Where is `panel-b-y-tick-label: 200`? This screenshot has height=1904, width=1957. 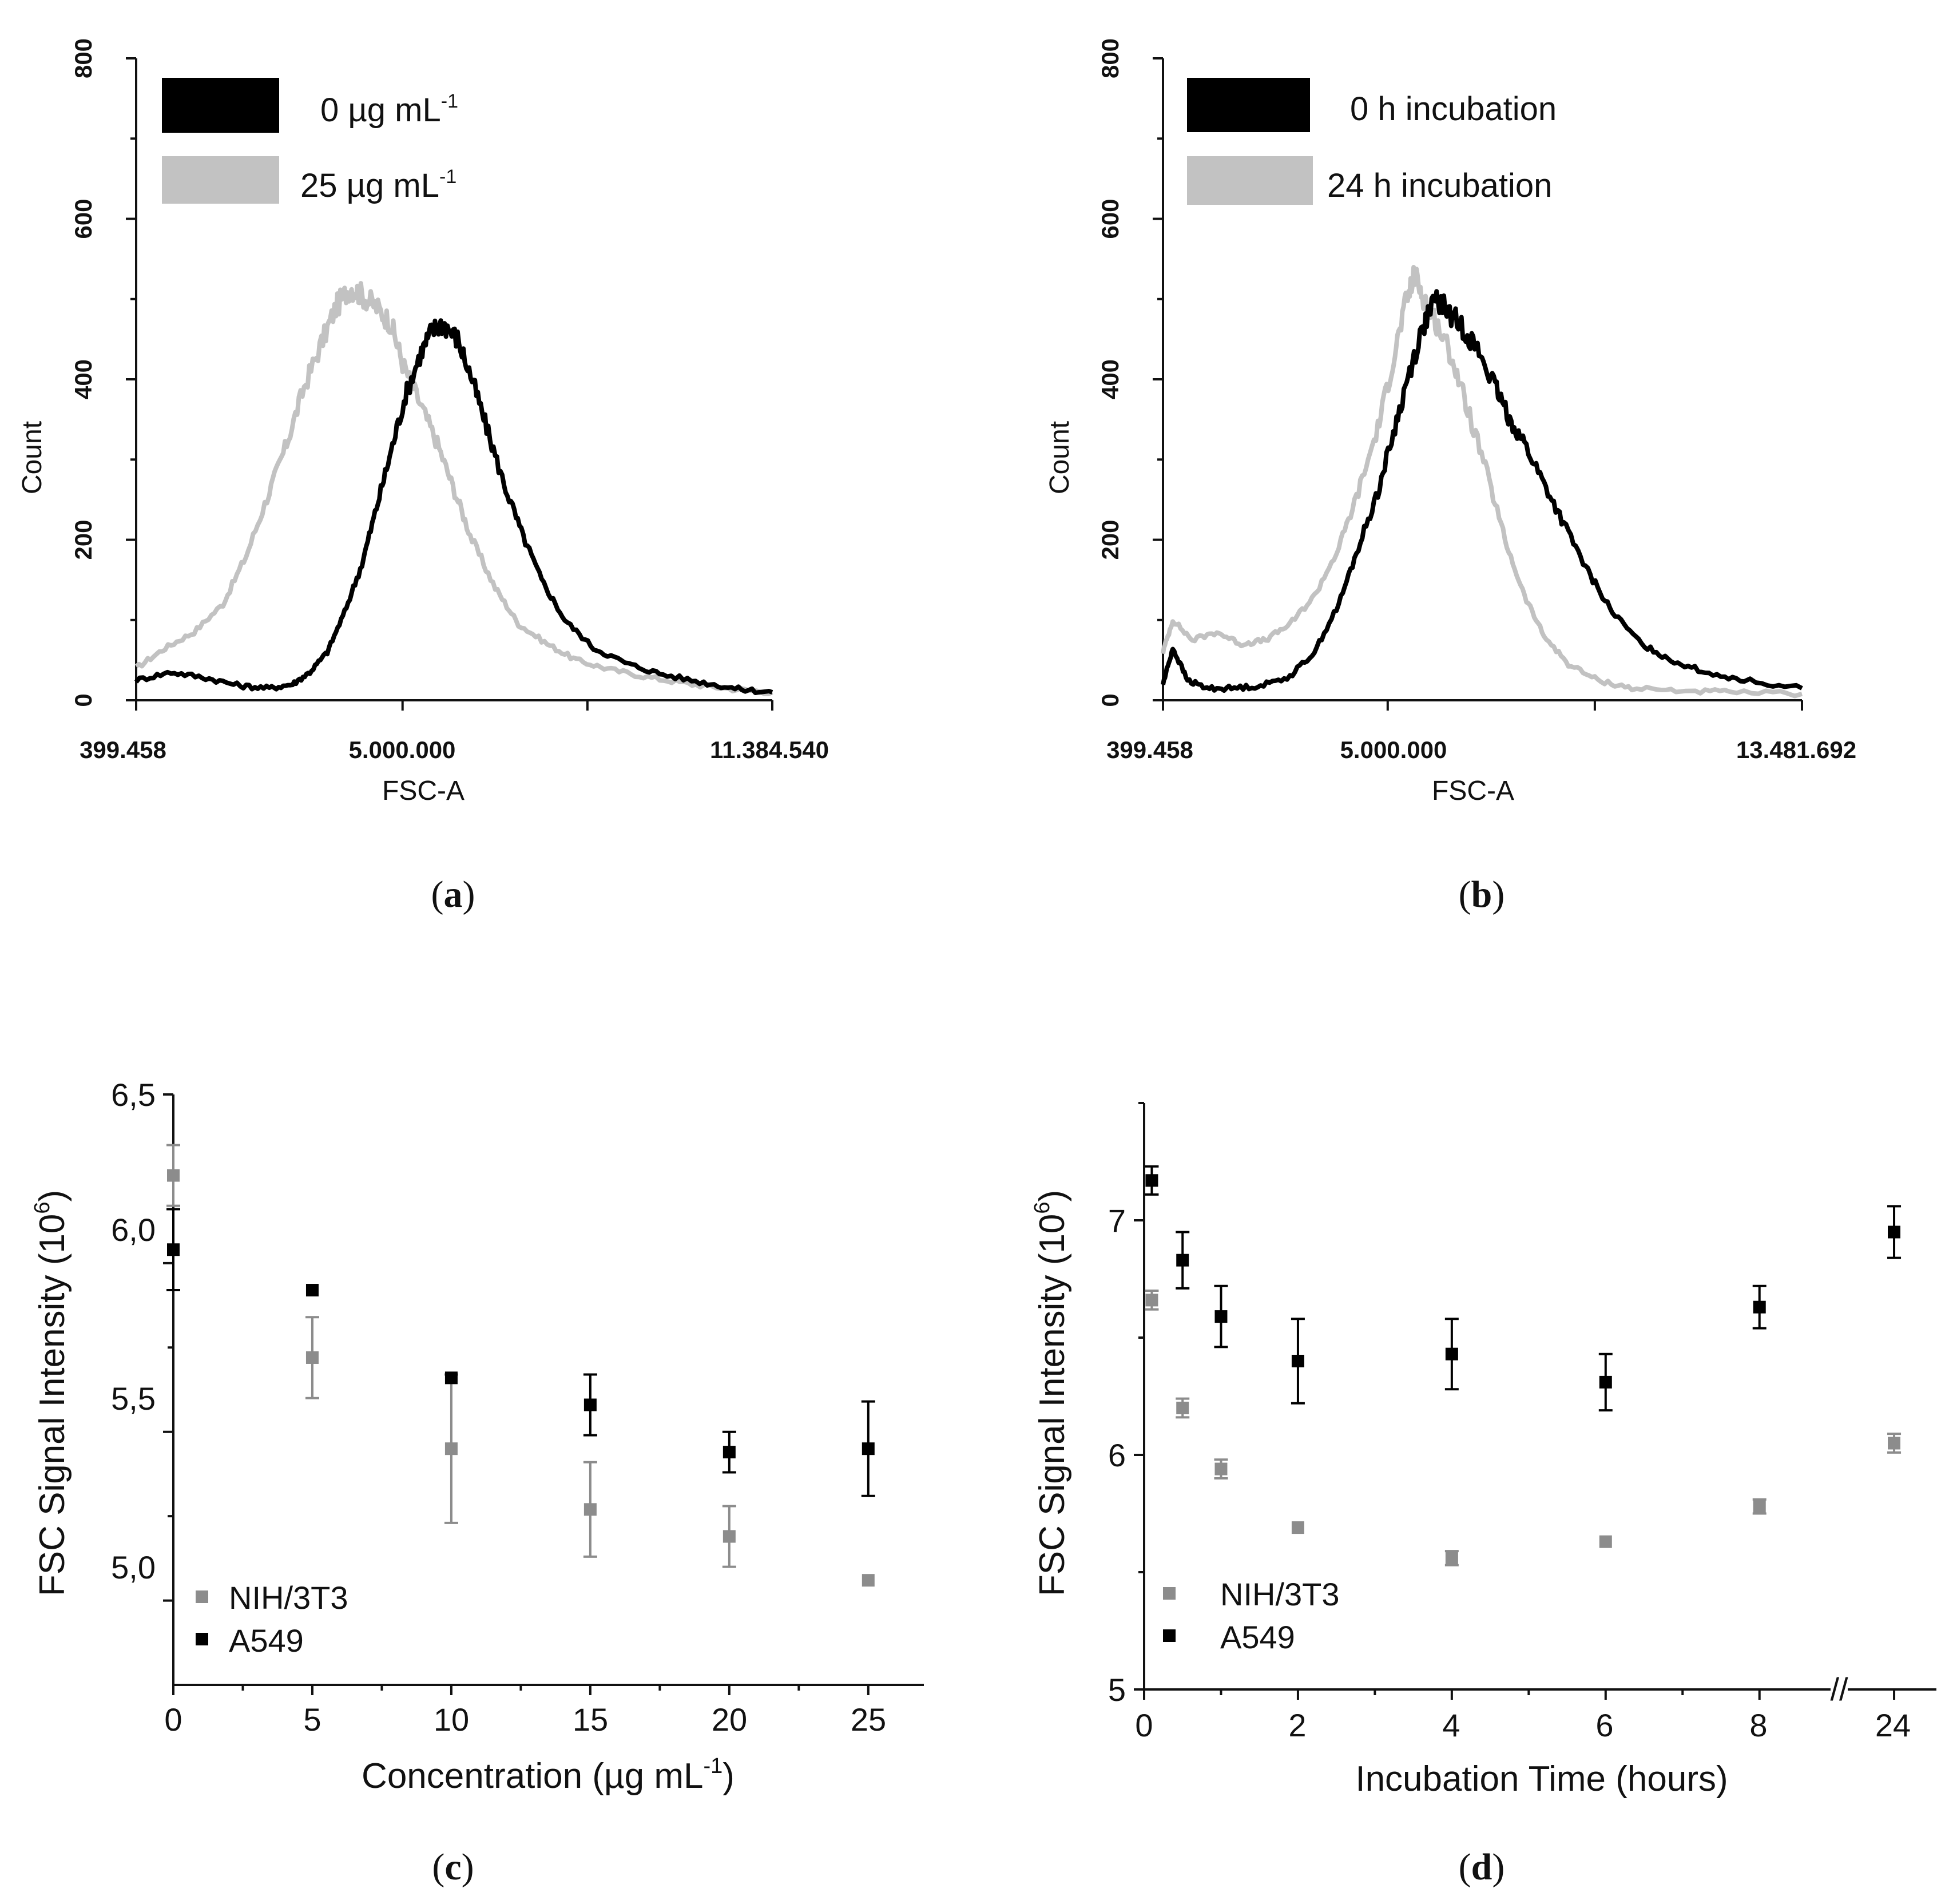
panel-b-y-tick-label: 200 is located at coordinates (1110, 539).